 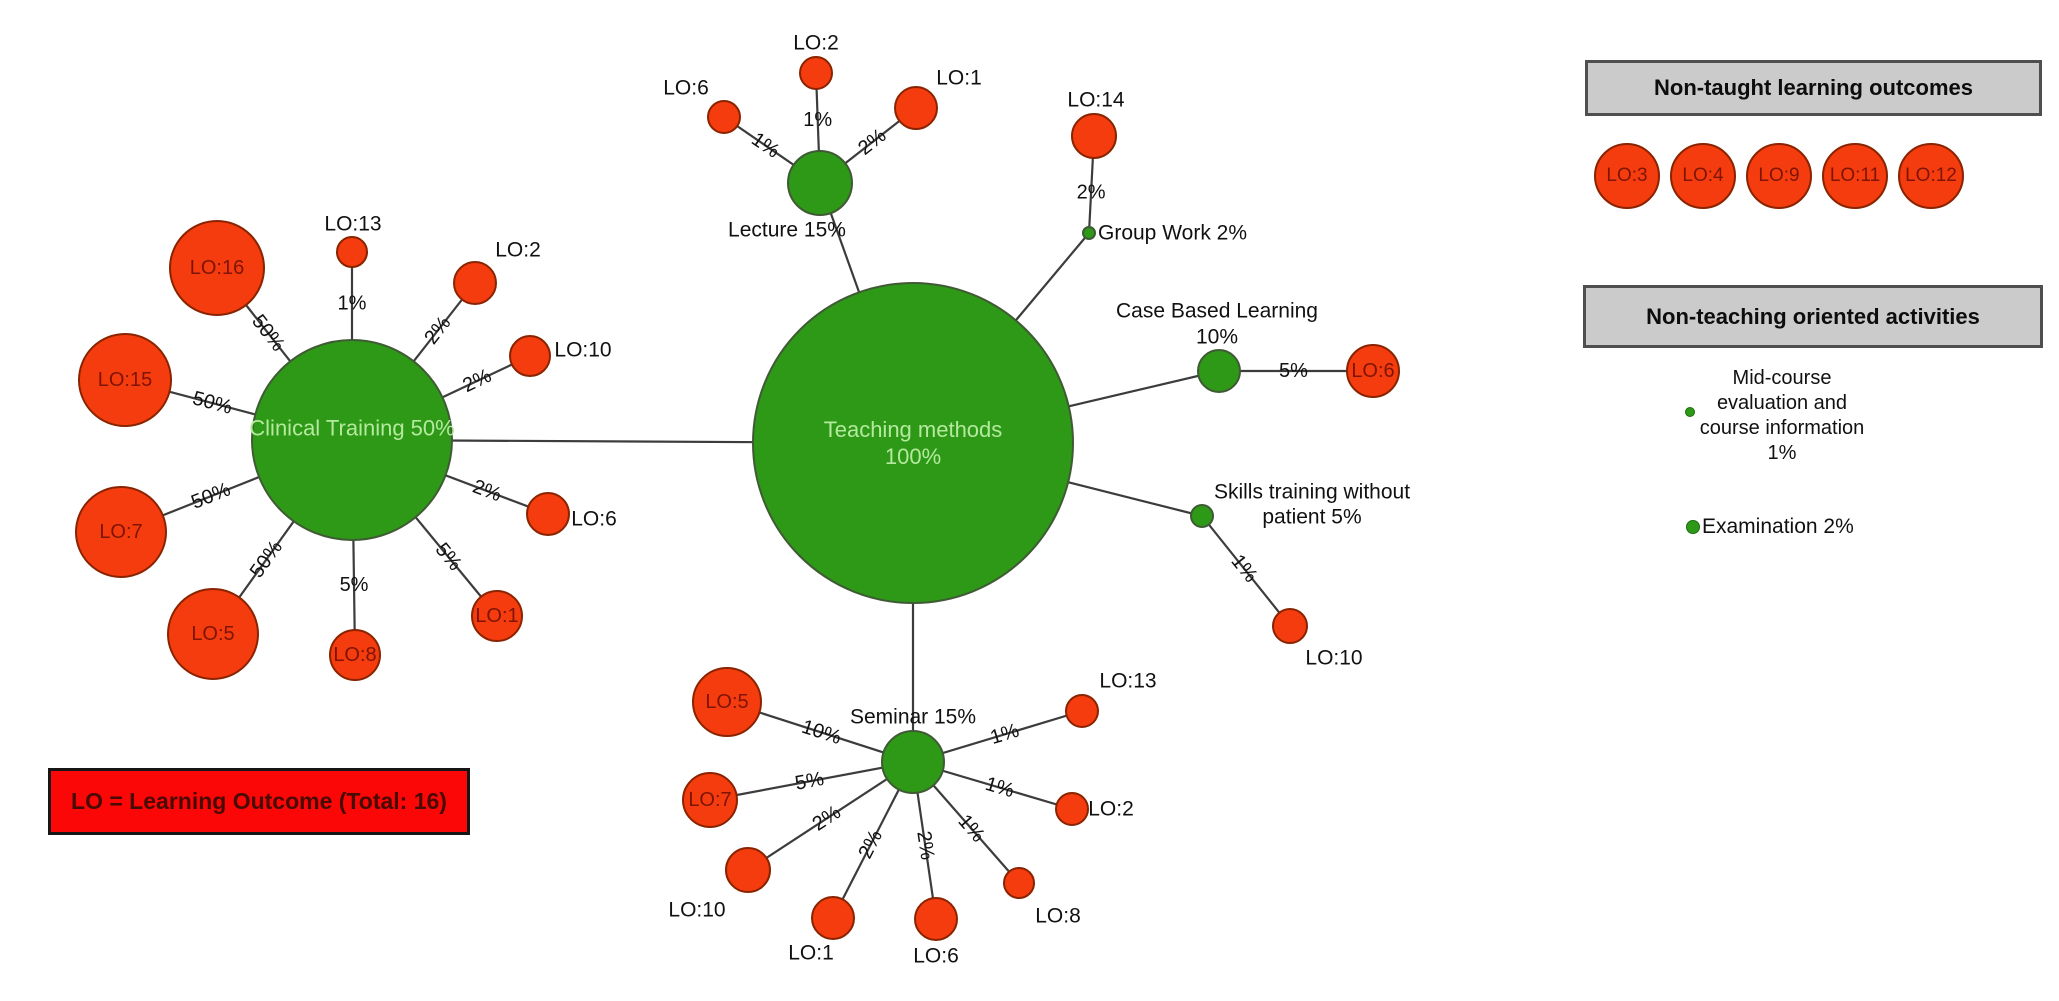 I want to click on node-label-sem_lo5: LO:5, so click(x=726, y=702).